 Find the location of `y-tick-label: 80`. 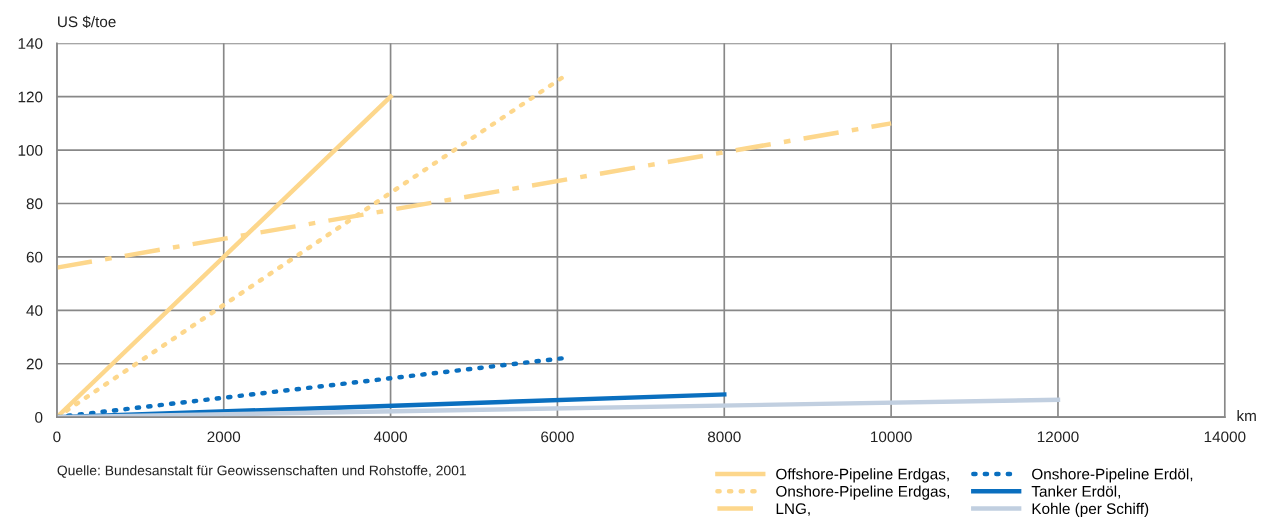

y-tick-label: 80 is located at coordinates (34, 204).